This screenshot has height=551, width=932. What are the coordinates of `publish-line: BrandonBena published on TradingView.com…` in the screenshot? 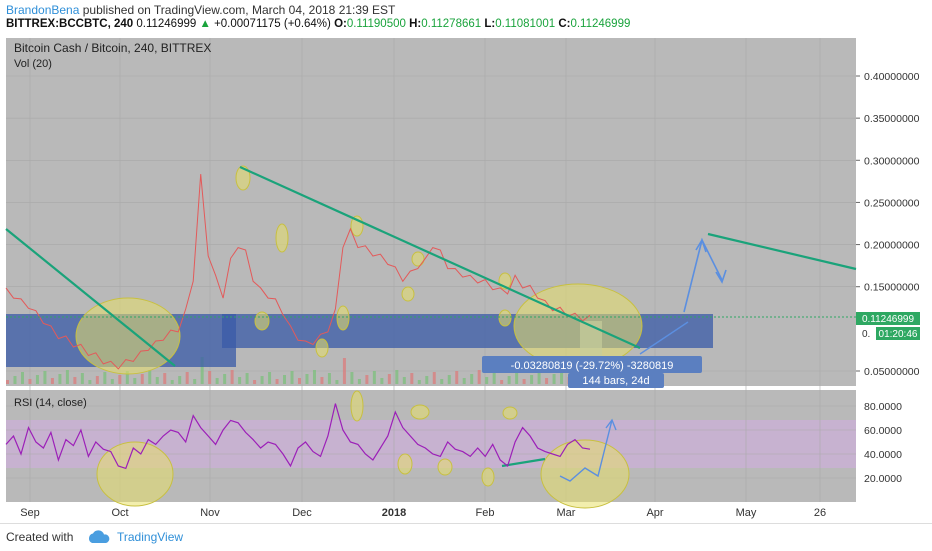 It's located at (200, 10).